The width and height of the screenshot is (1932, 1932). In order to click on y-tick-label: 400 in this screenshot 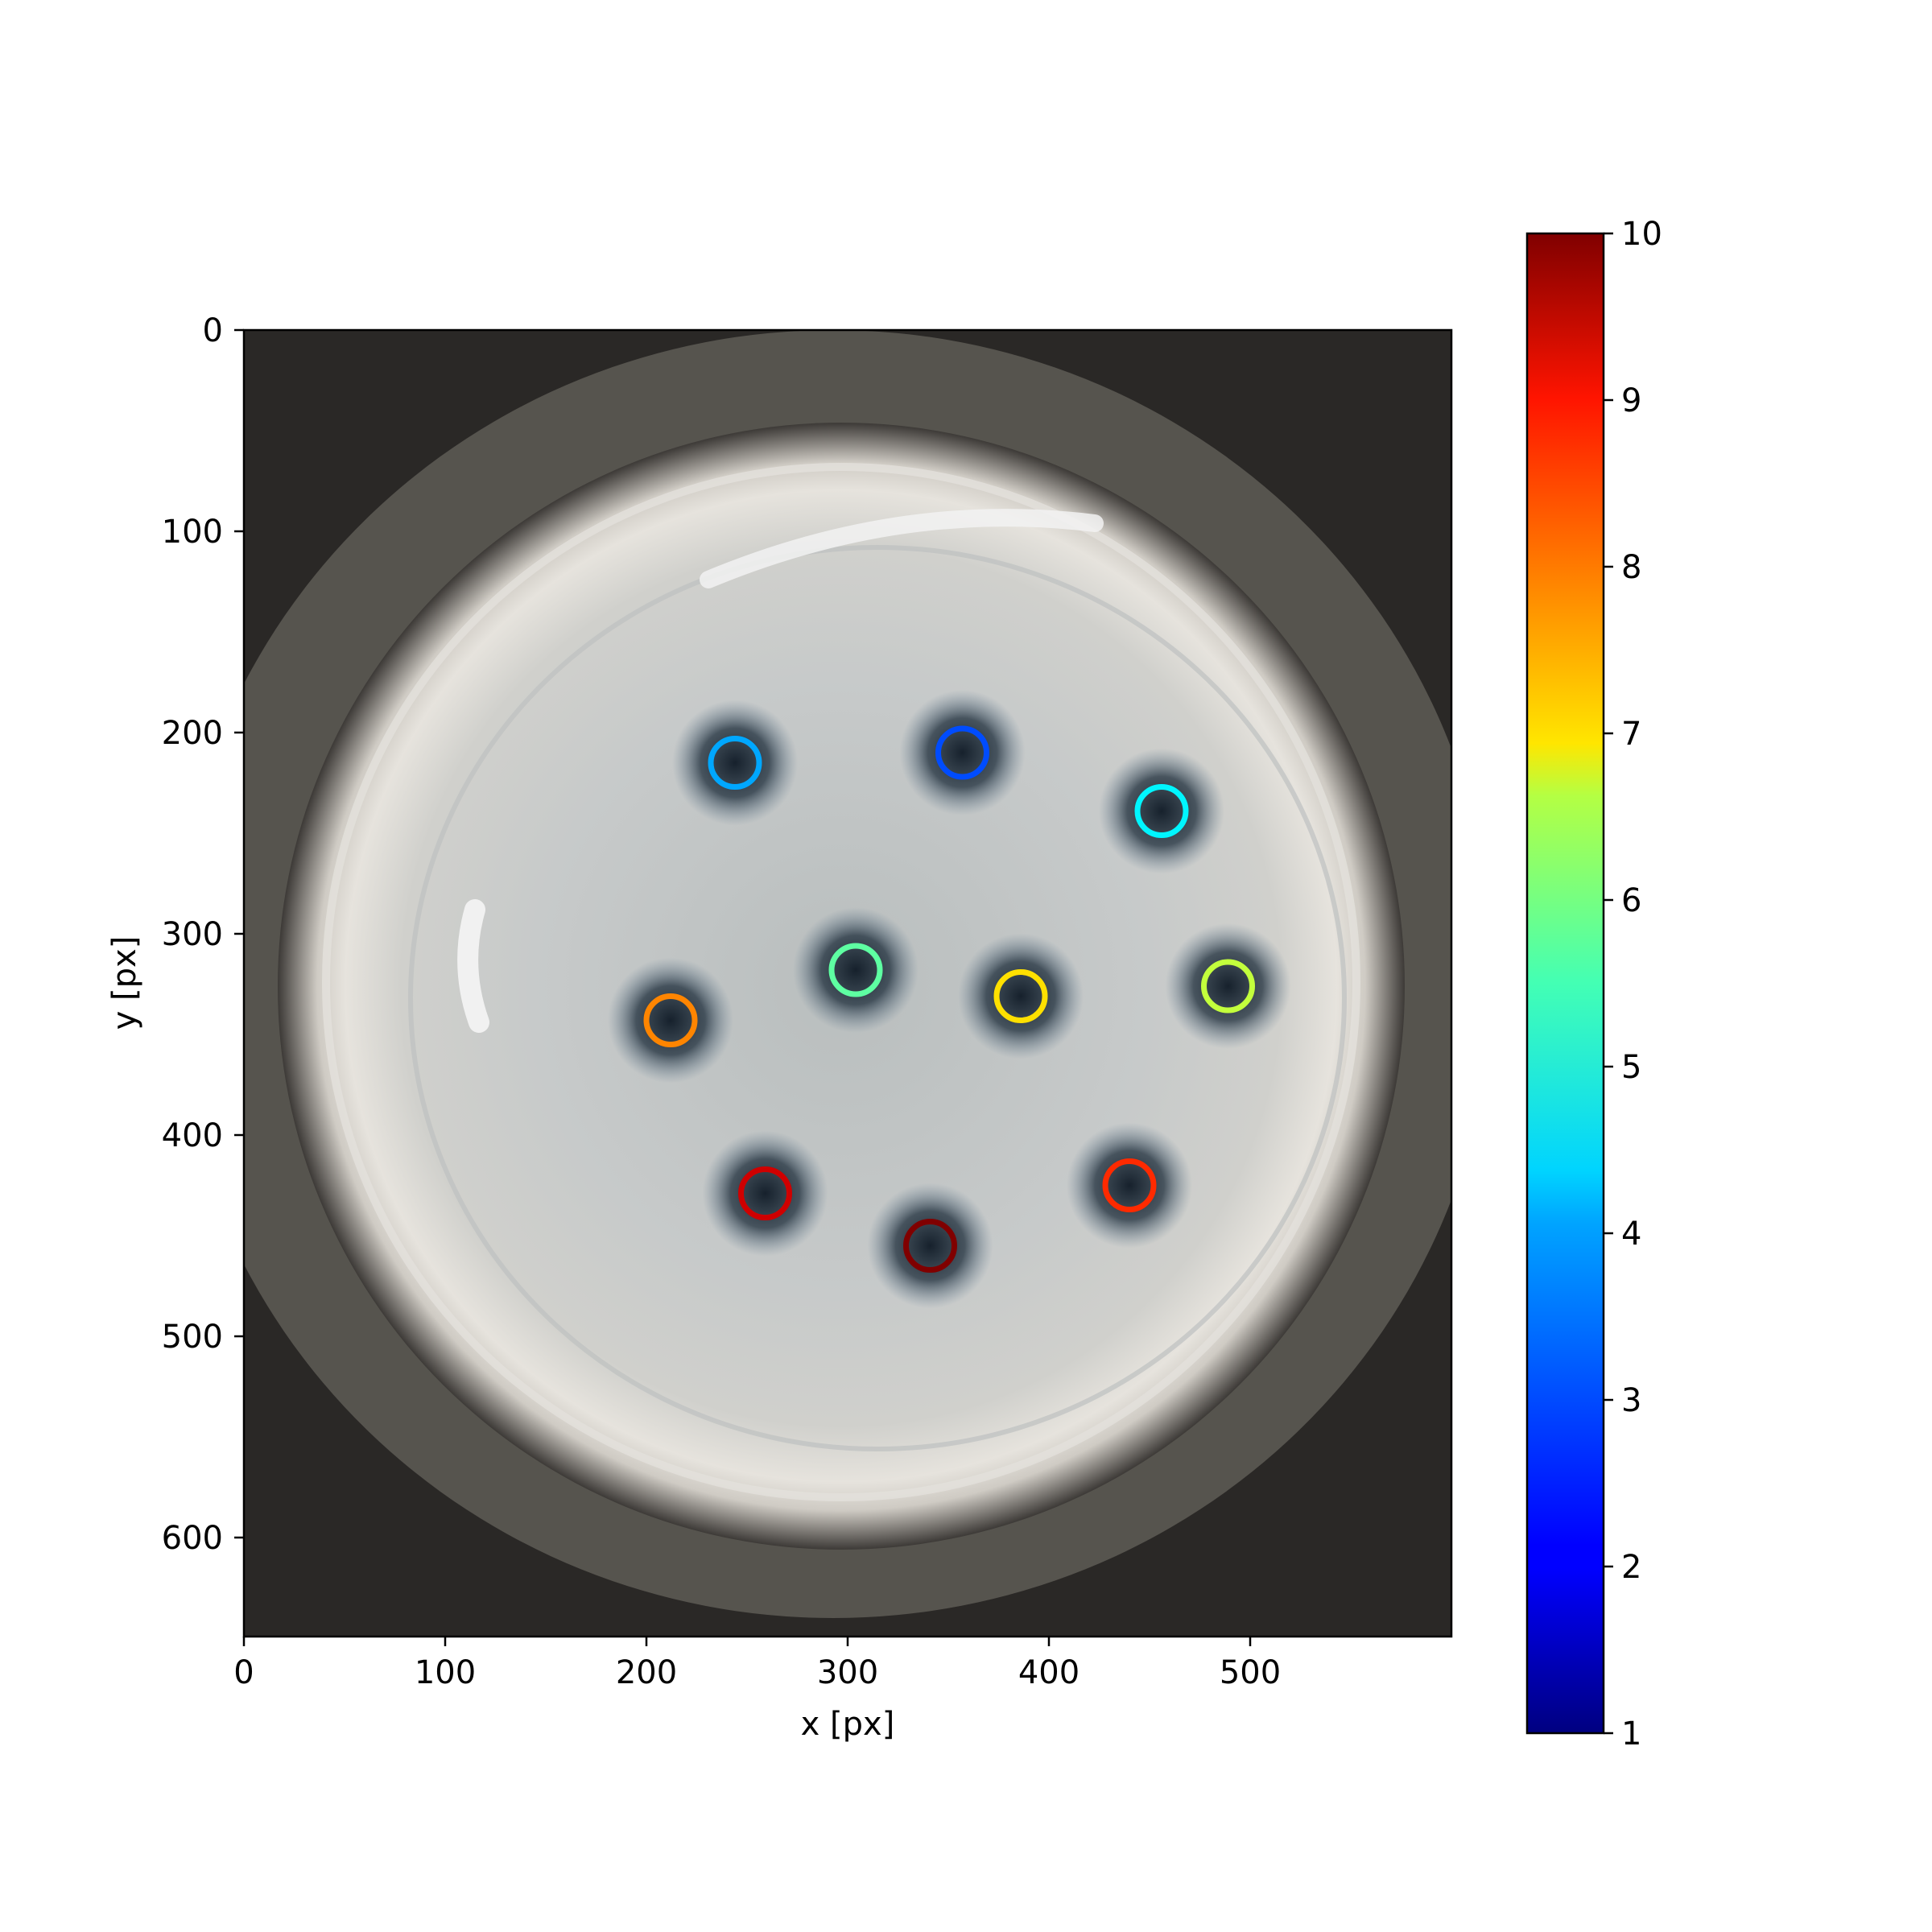, I will do `click(192, 1135)`.